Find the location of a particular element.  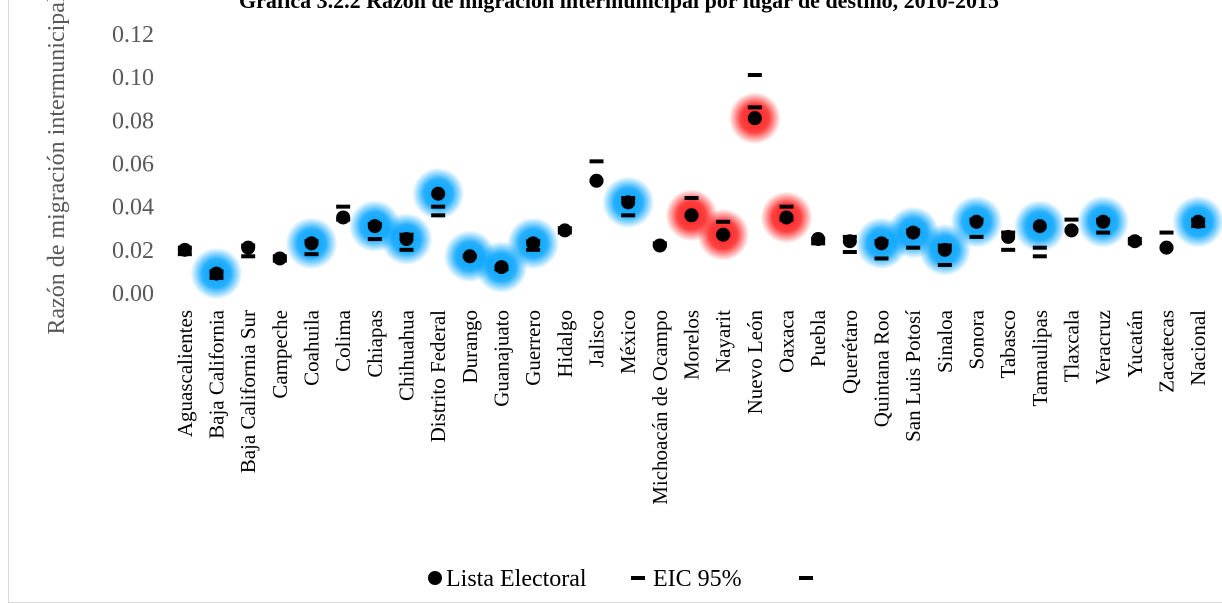

point-sonora is located at coordinates (976, 221).